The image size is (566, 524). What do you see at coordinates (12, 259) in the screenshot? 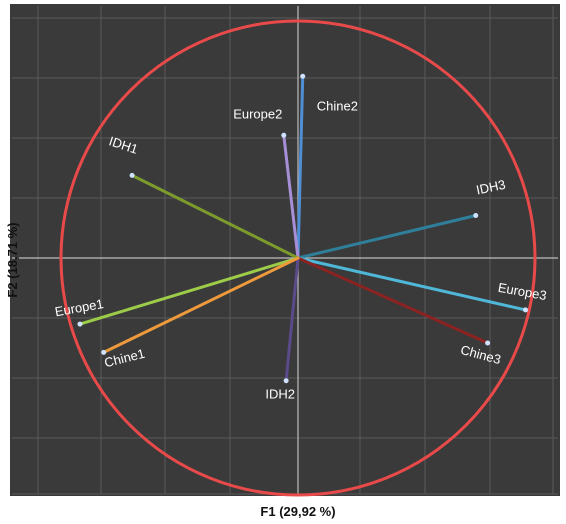
I see `y-axis-title: F2 (18,71 %)` at bounding box center [12, 259].